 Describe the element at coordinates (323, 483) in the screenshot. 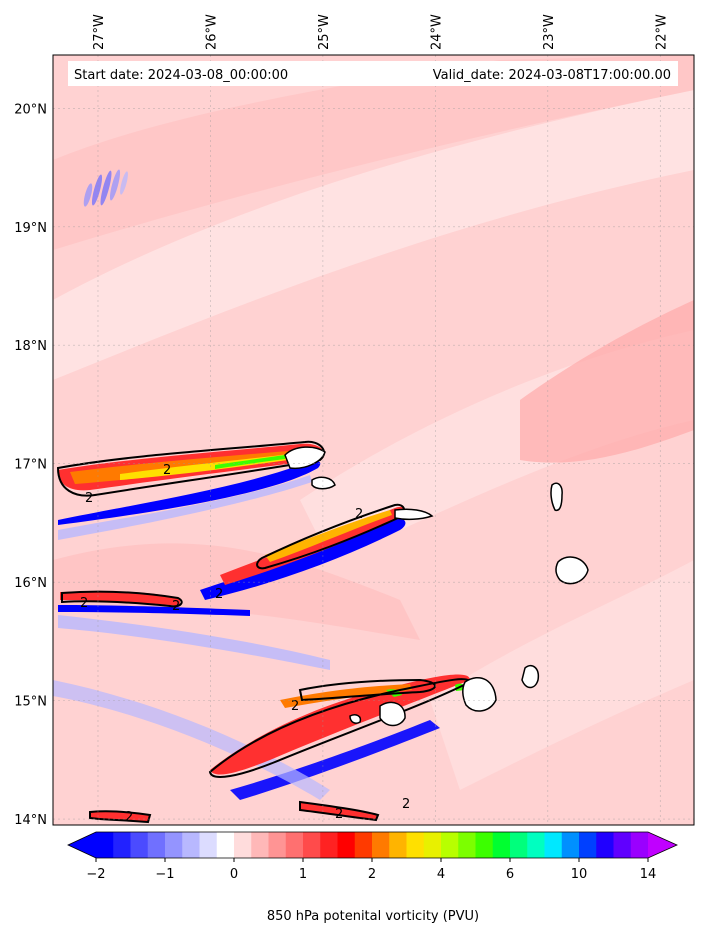

I see `island-sao-vicente` at that location.